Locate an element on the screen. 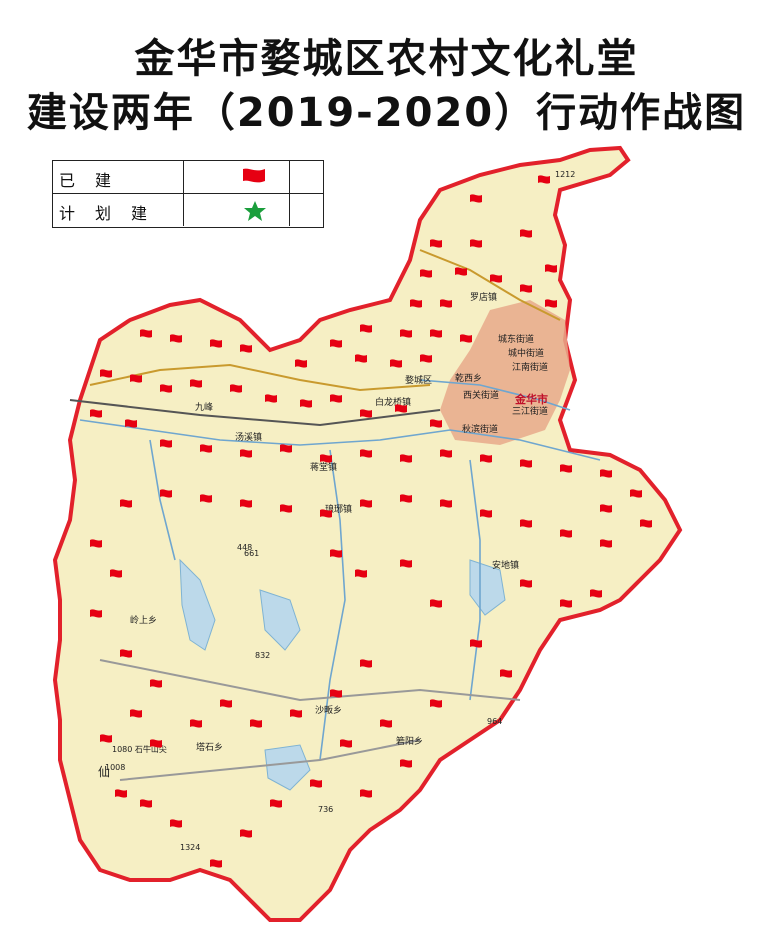 The image size is (773, 950). label-tangxi: 汤溪镇 is located at coordinates (248, 437).